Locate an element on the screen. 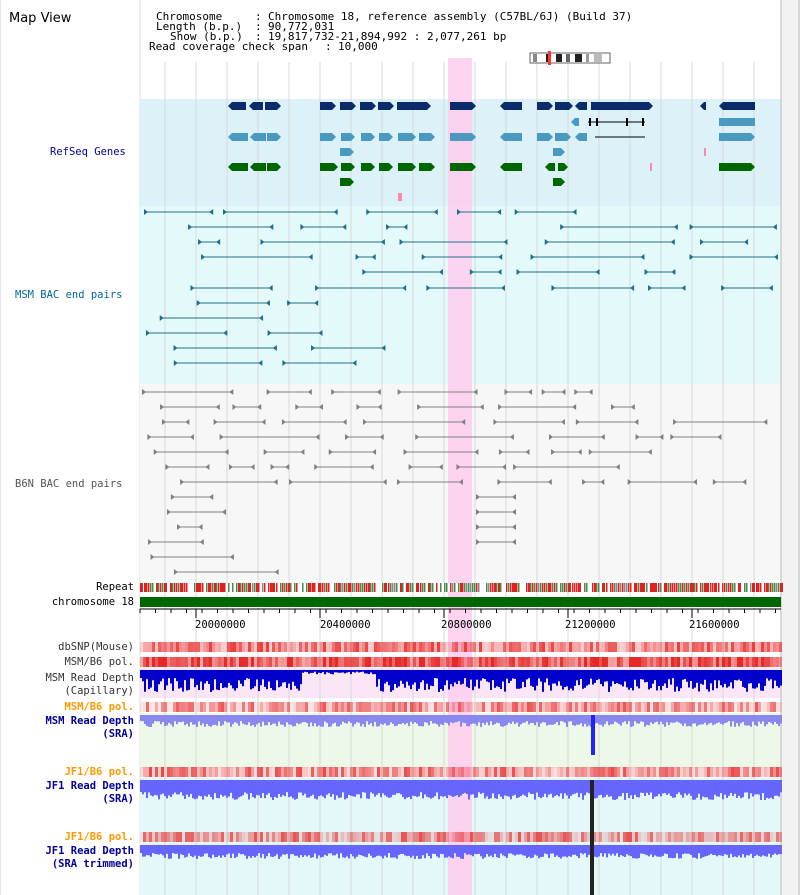 This screenshot has width=800, height=895. gene-feature is located at coordinates (237, 106).